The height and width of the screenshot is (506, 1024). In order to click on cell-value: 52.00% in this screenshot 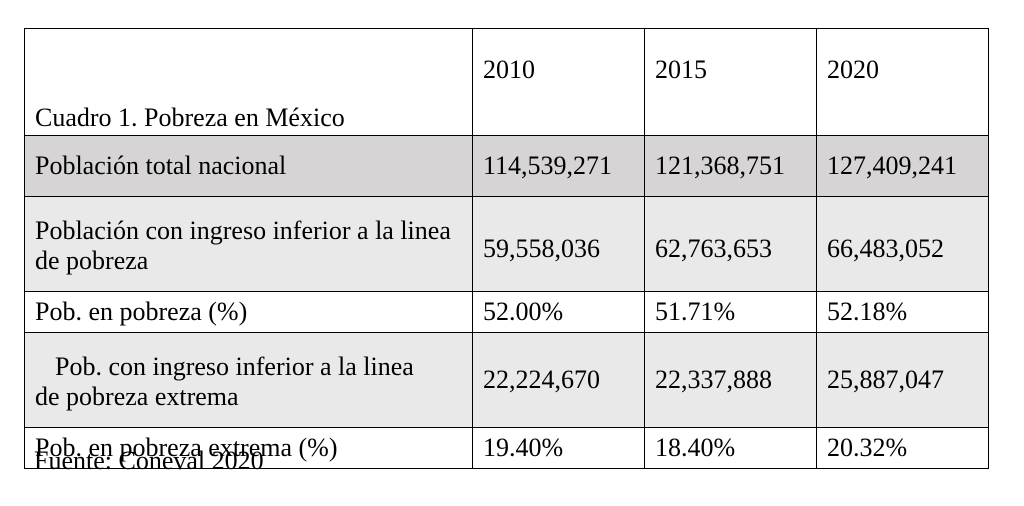, I will do `click(558, 312)`.